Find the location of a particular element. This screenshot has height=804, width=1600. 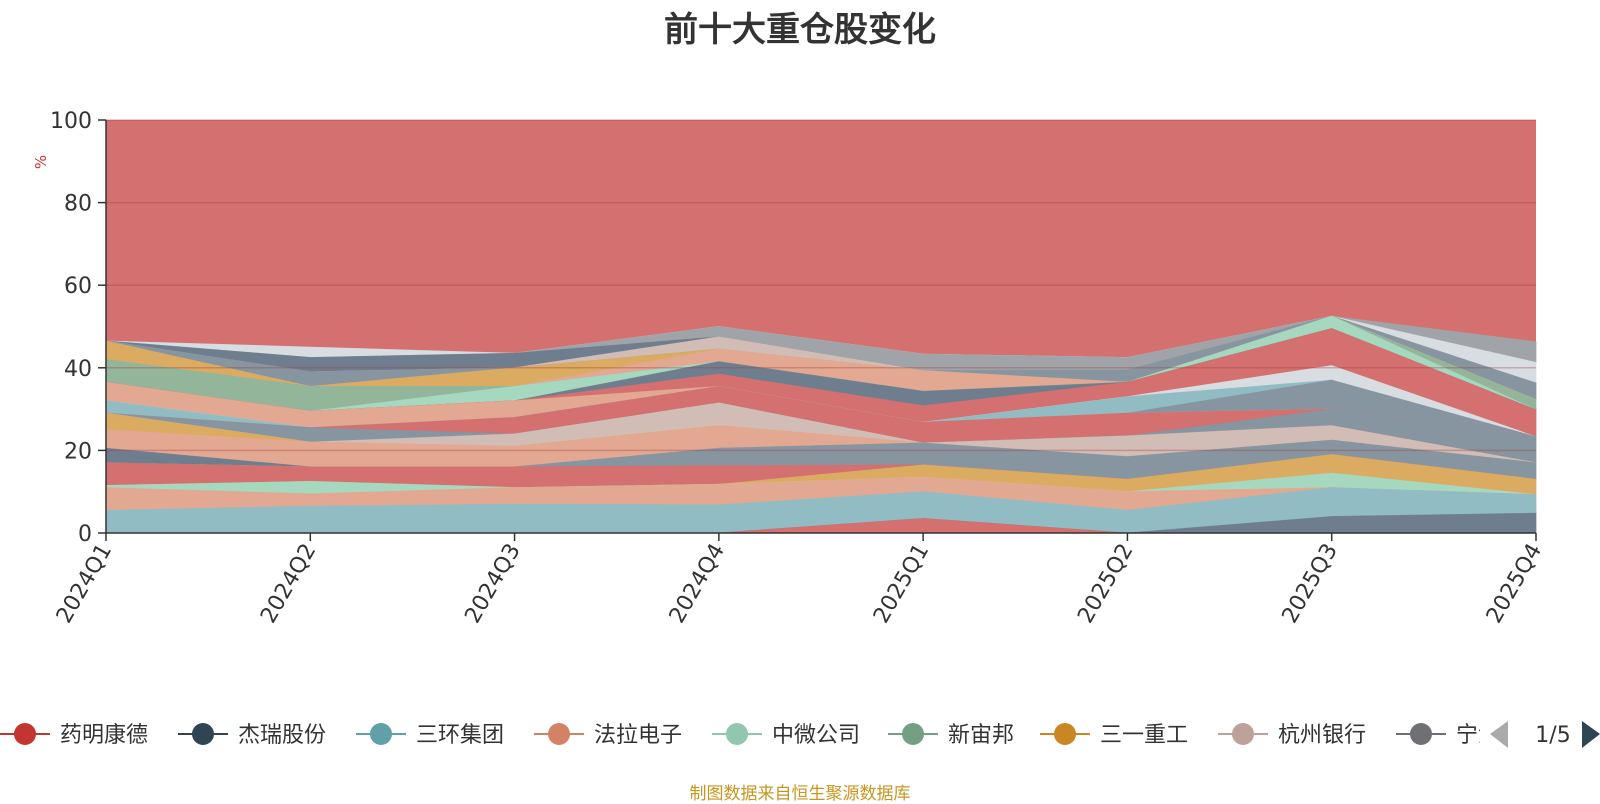

legend-label: 杭州银行 is located at coordinates (1322, 735).